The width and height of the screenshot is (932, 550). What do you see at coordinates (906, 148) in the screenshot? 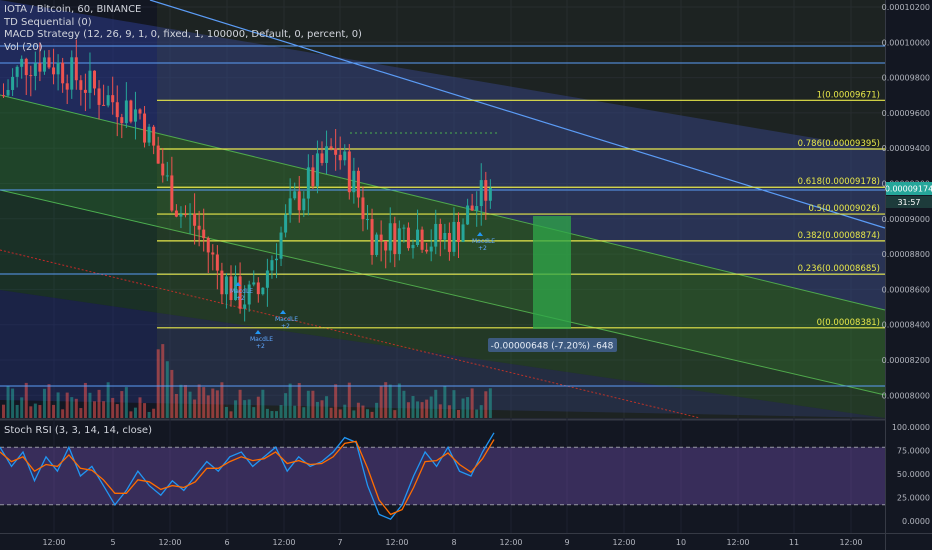
I see `price-tick: 0.00009400` at bounding box center [906, 148].